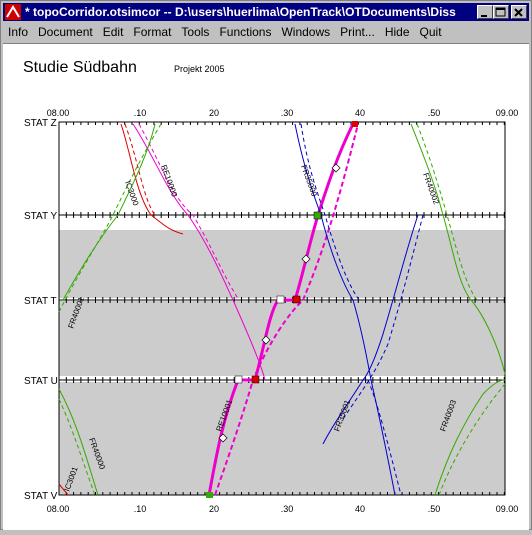 This screenshot has width=532, height=535. What do you see at coordinates (287, 113) in the screenshot?
I see `time-tick-top: .30` at bounding box center [287, 113].